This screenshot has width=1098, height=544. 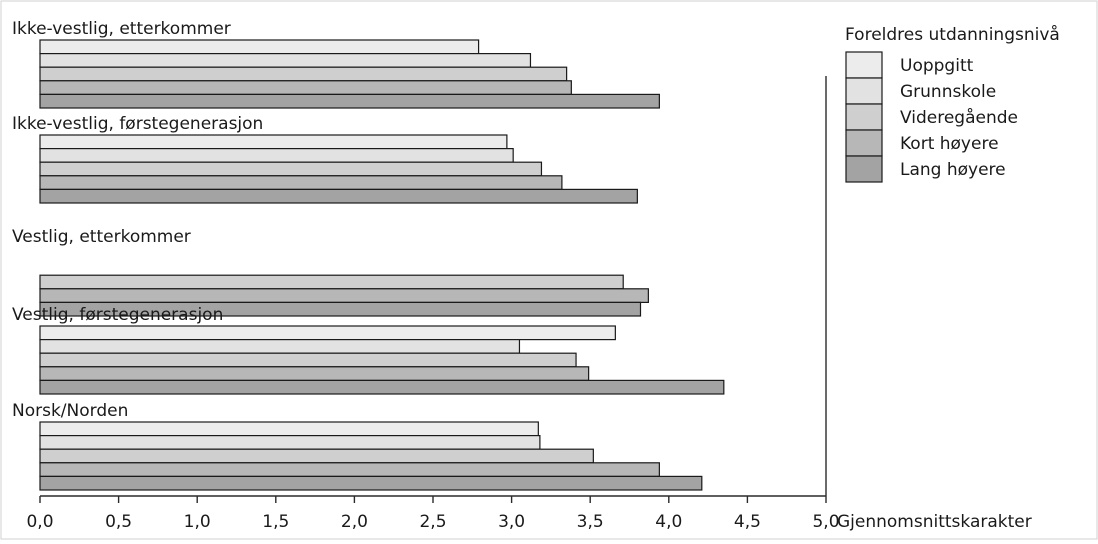 What do you see at coordinates (137, 124) in the screenshot?
I see `group-label: Ikke-vestlig, førstegenerasjon` at bounding box center [137, 124].